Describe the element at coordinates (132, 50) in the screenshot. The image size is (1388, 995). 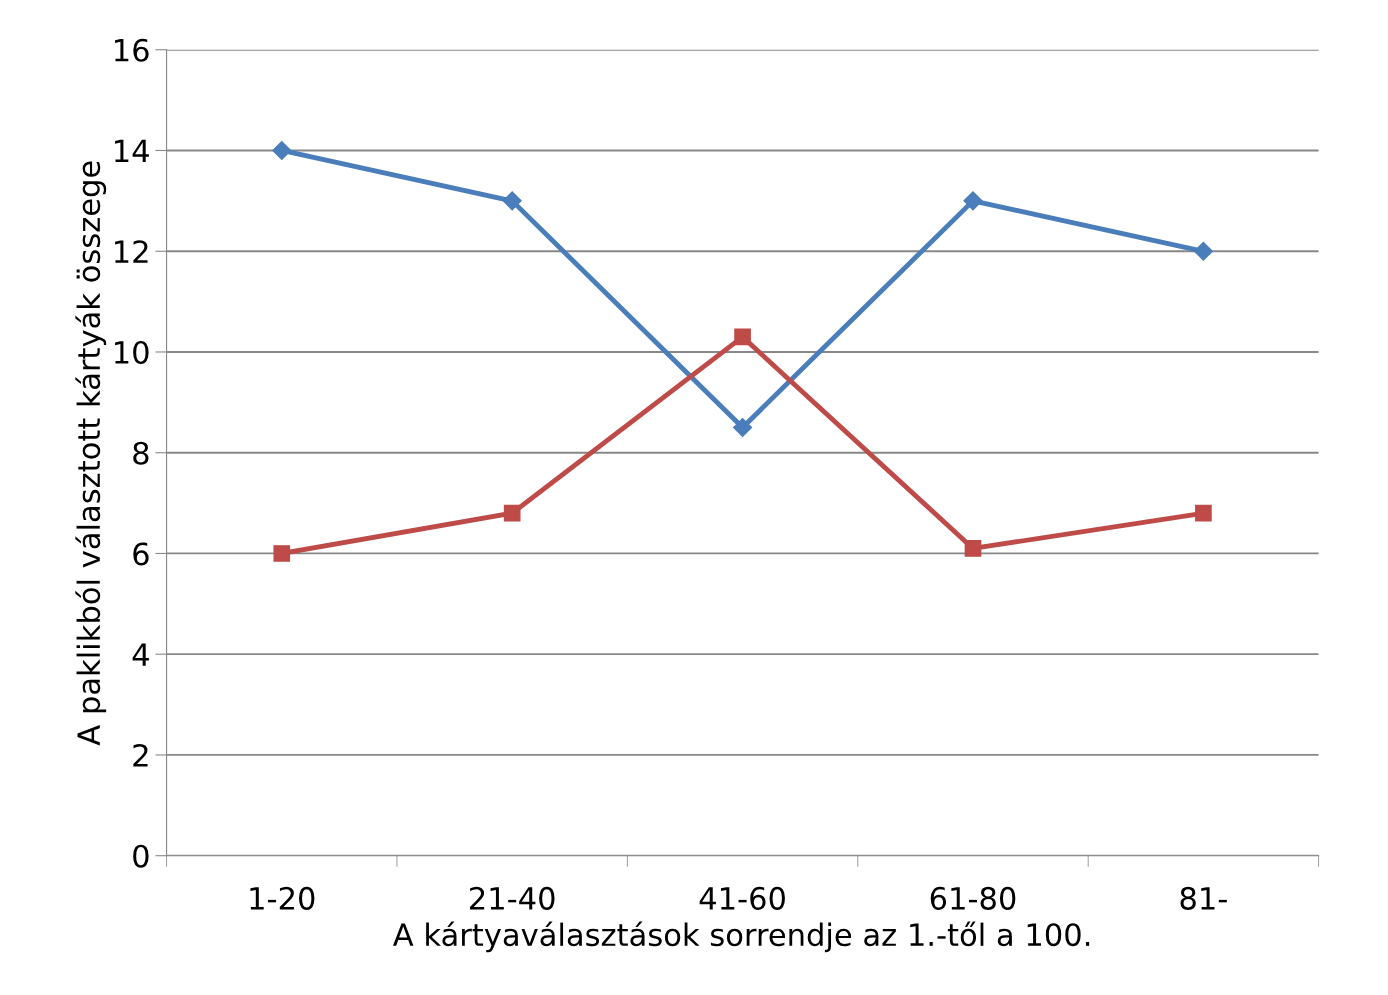
I see `y-tick-label: 16` at that location.